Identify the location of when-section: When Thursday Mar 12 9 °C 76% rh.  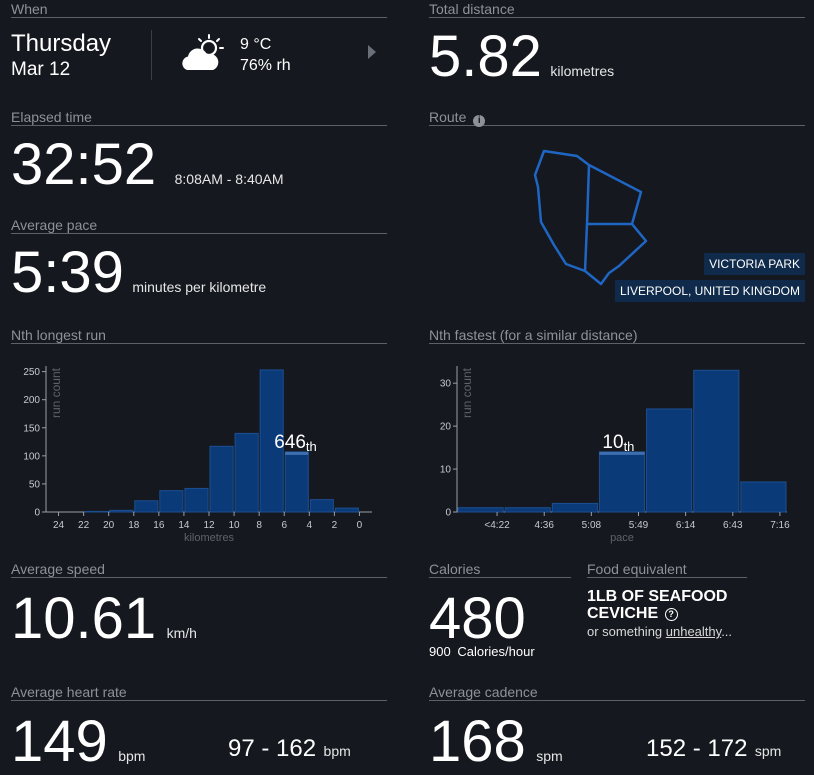
(199, 40).